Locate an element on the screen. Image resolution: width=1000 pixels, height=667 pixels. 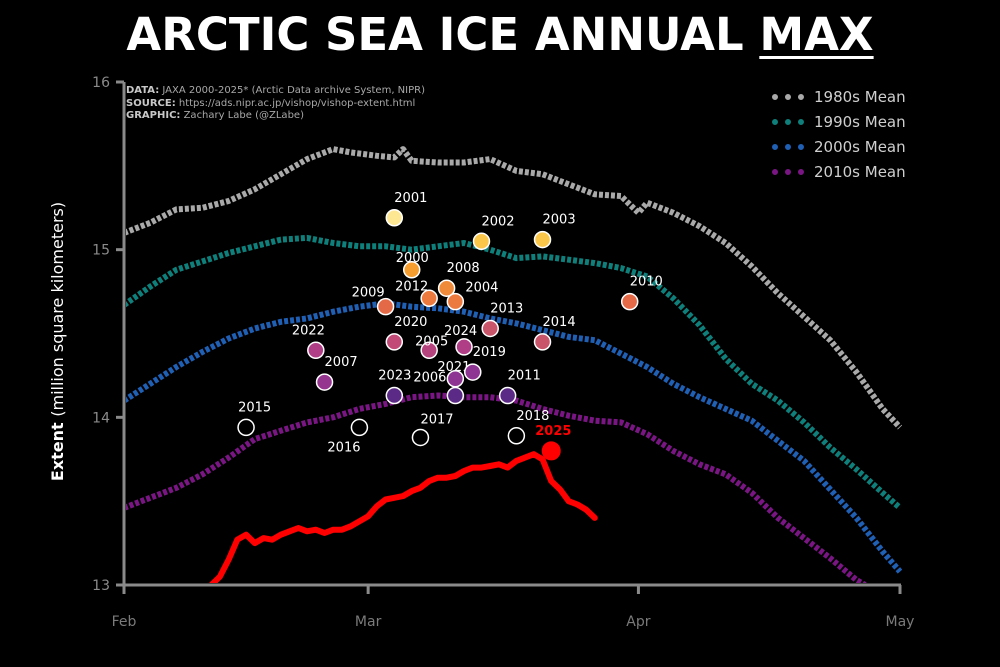
max-point-label-2022: 2022 is located at coordinates (308, 330).